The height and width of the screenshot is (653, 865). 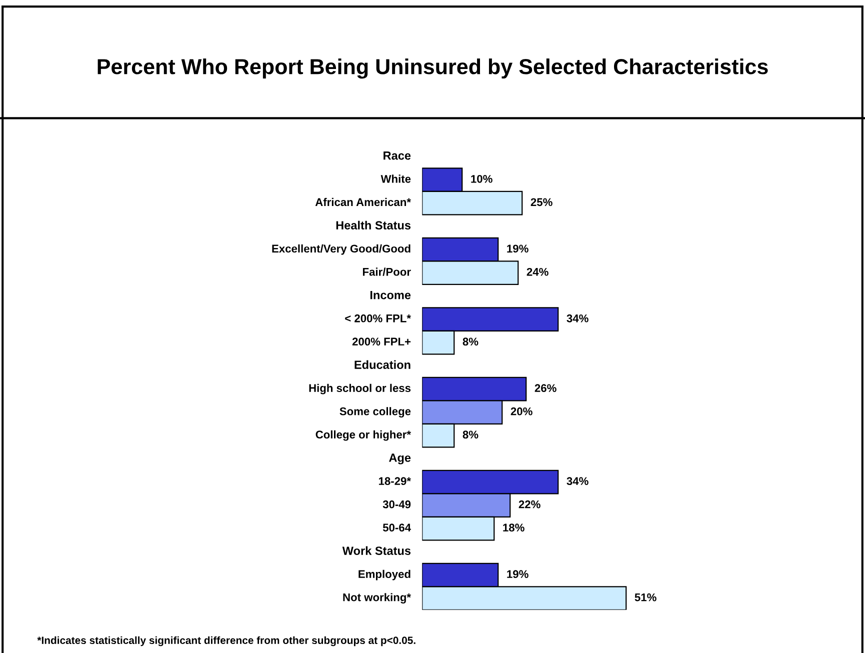 What do you see at coordinates (384, 575) in the screenshot?
I see `y-tick-label: Employed` at bounding box center [384, 575].